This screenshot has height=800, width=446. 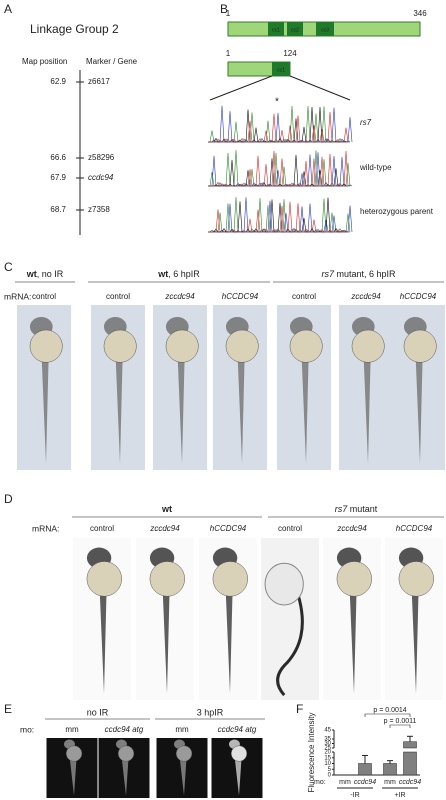 I want to click on p-value: p = 0.0011, so click(x=400, y=721).